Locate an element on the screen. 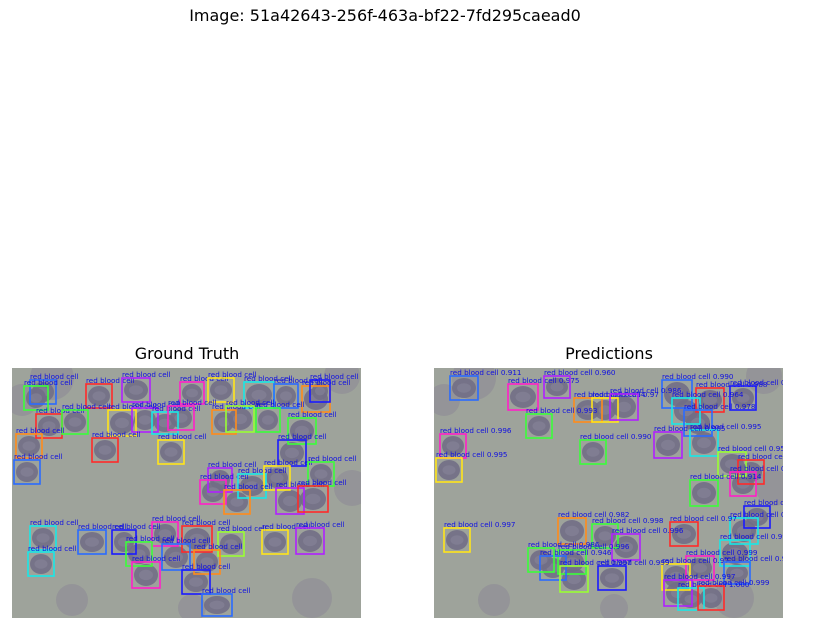 This screenshot has width=838, height=630. predictions-title: Predictions is located at coordinates (609, 353).